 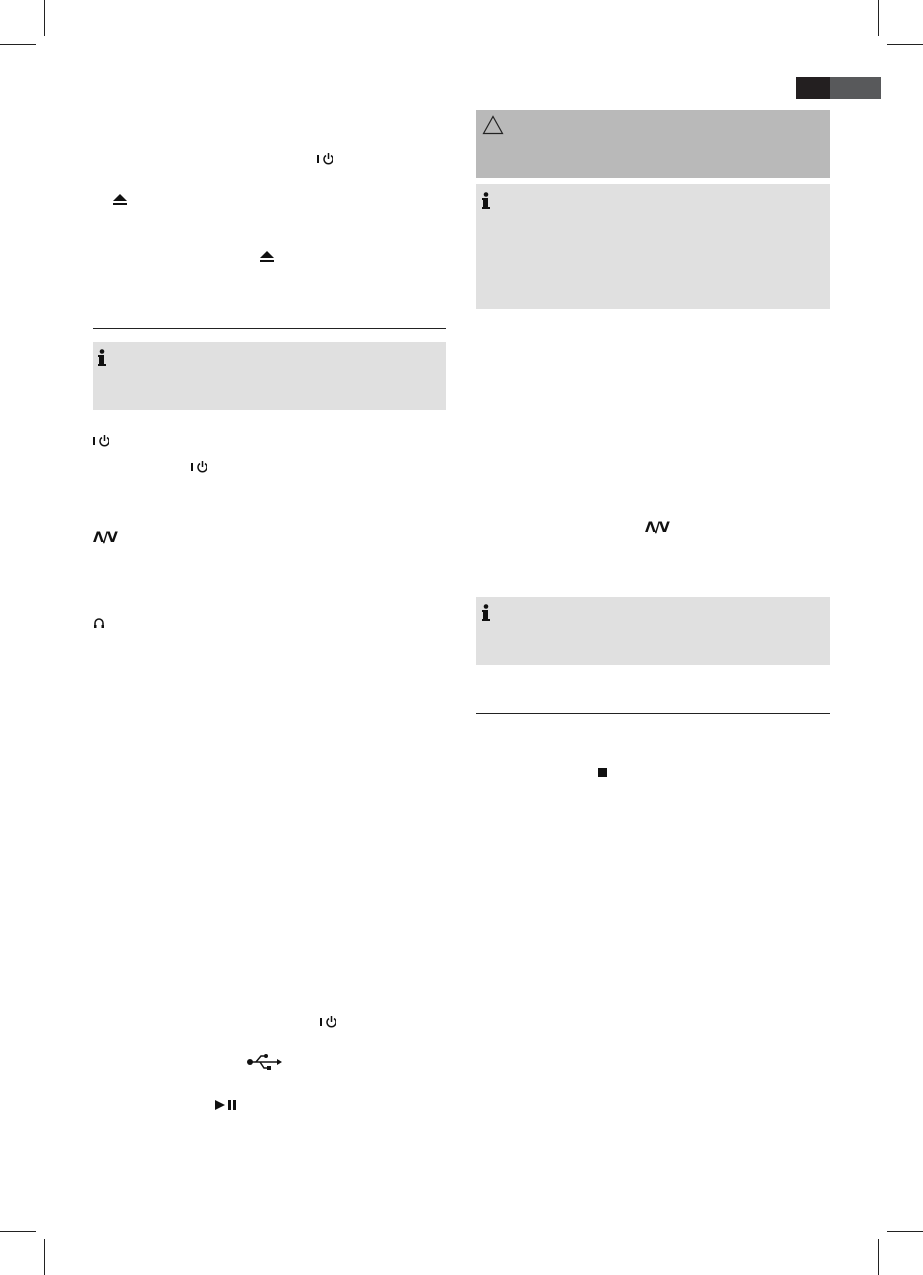 I want to click on warning-icon, so click(x=493, y=127).